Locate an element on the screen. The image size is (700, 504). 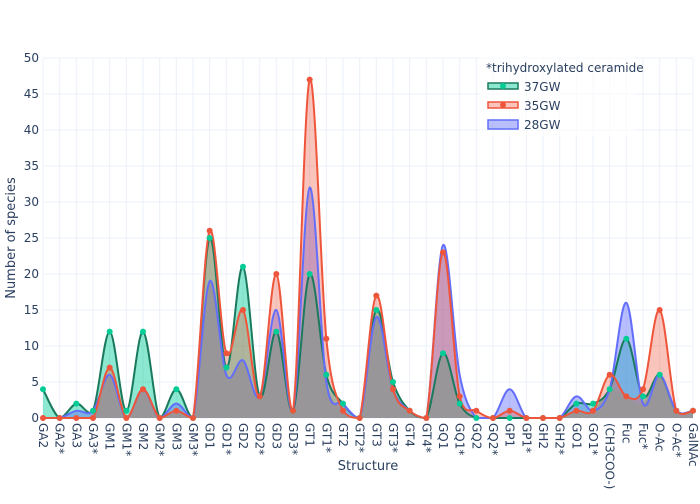
x-tick-label: GT1* is located at coordinates (326, 438).